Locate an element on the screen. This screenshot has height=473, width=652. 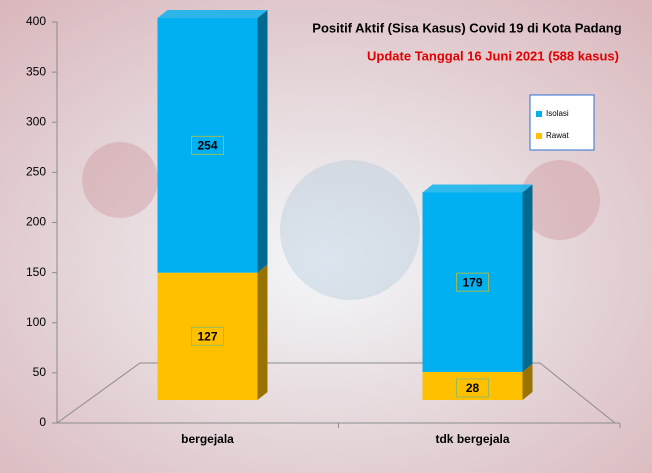
legend-label: Rawat is located at coordinates (557, 135).